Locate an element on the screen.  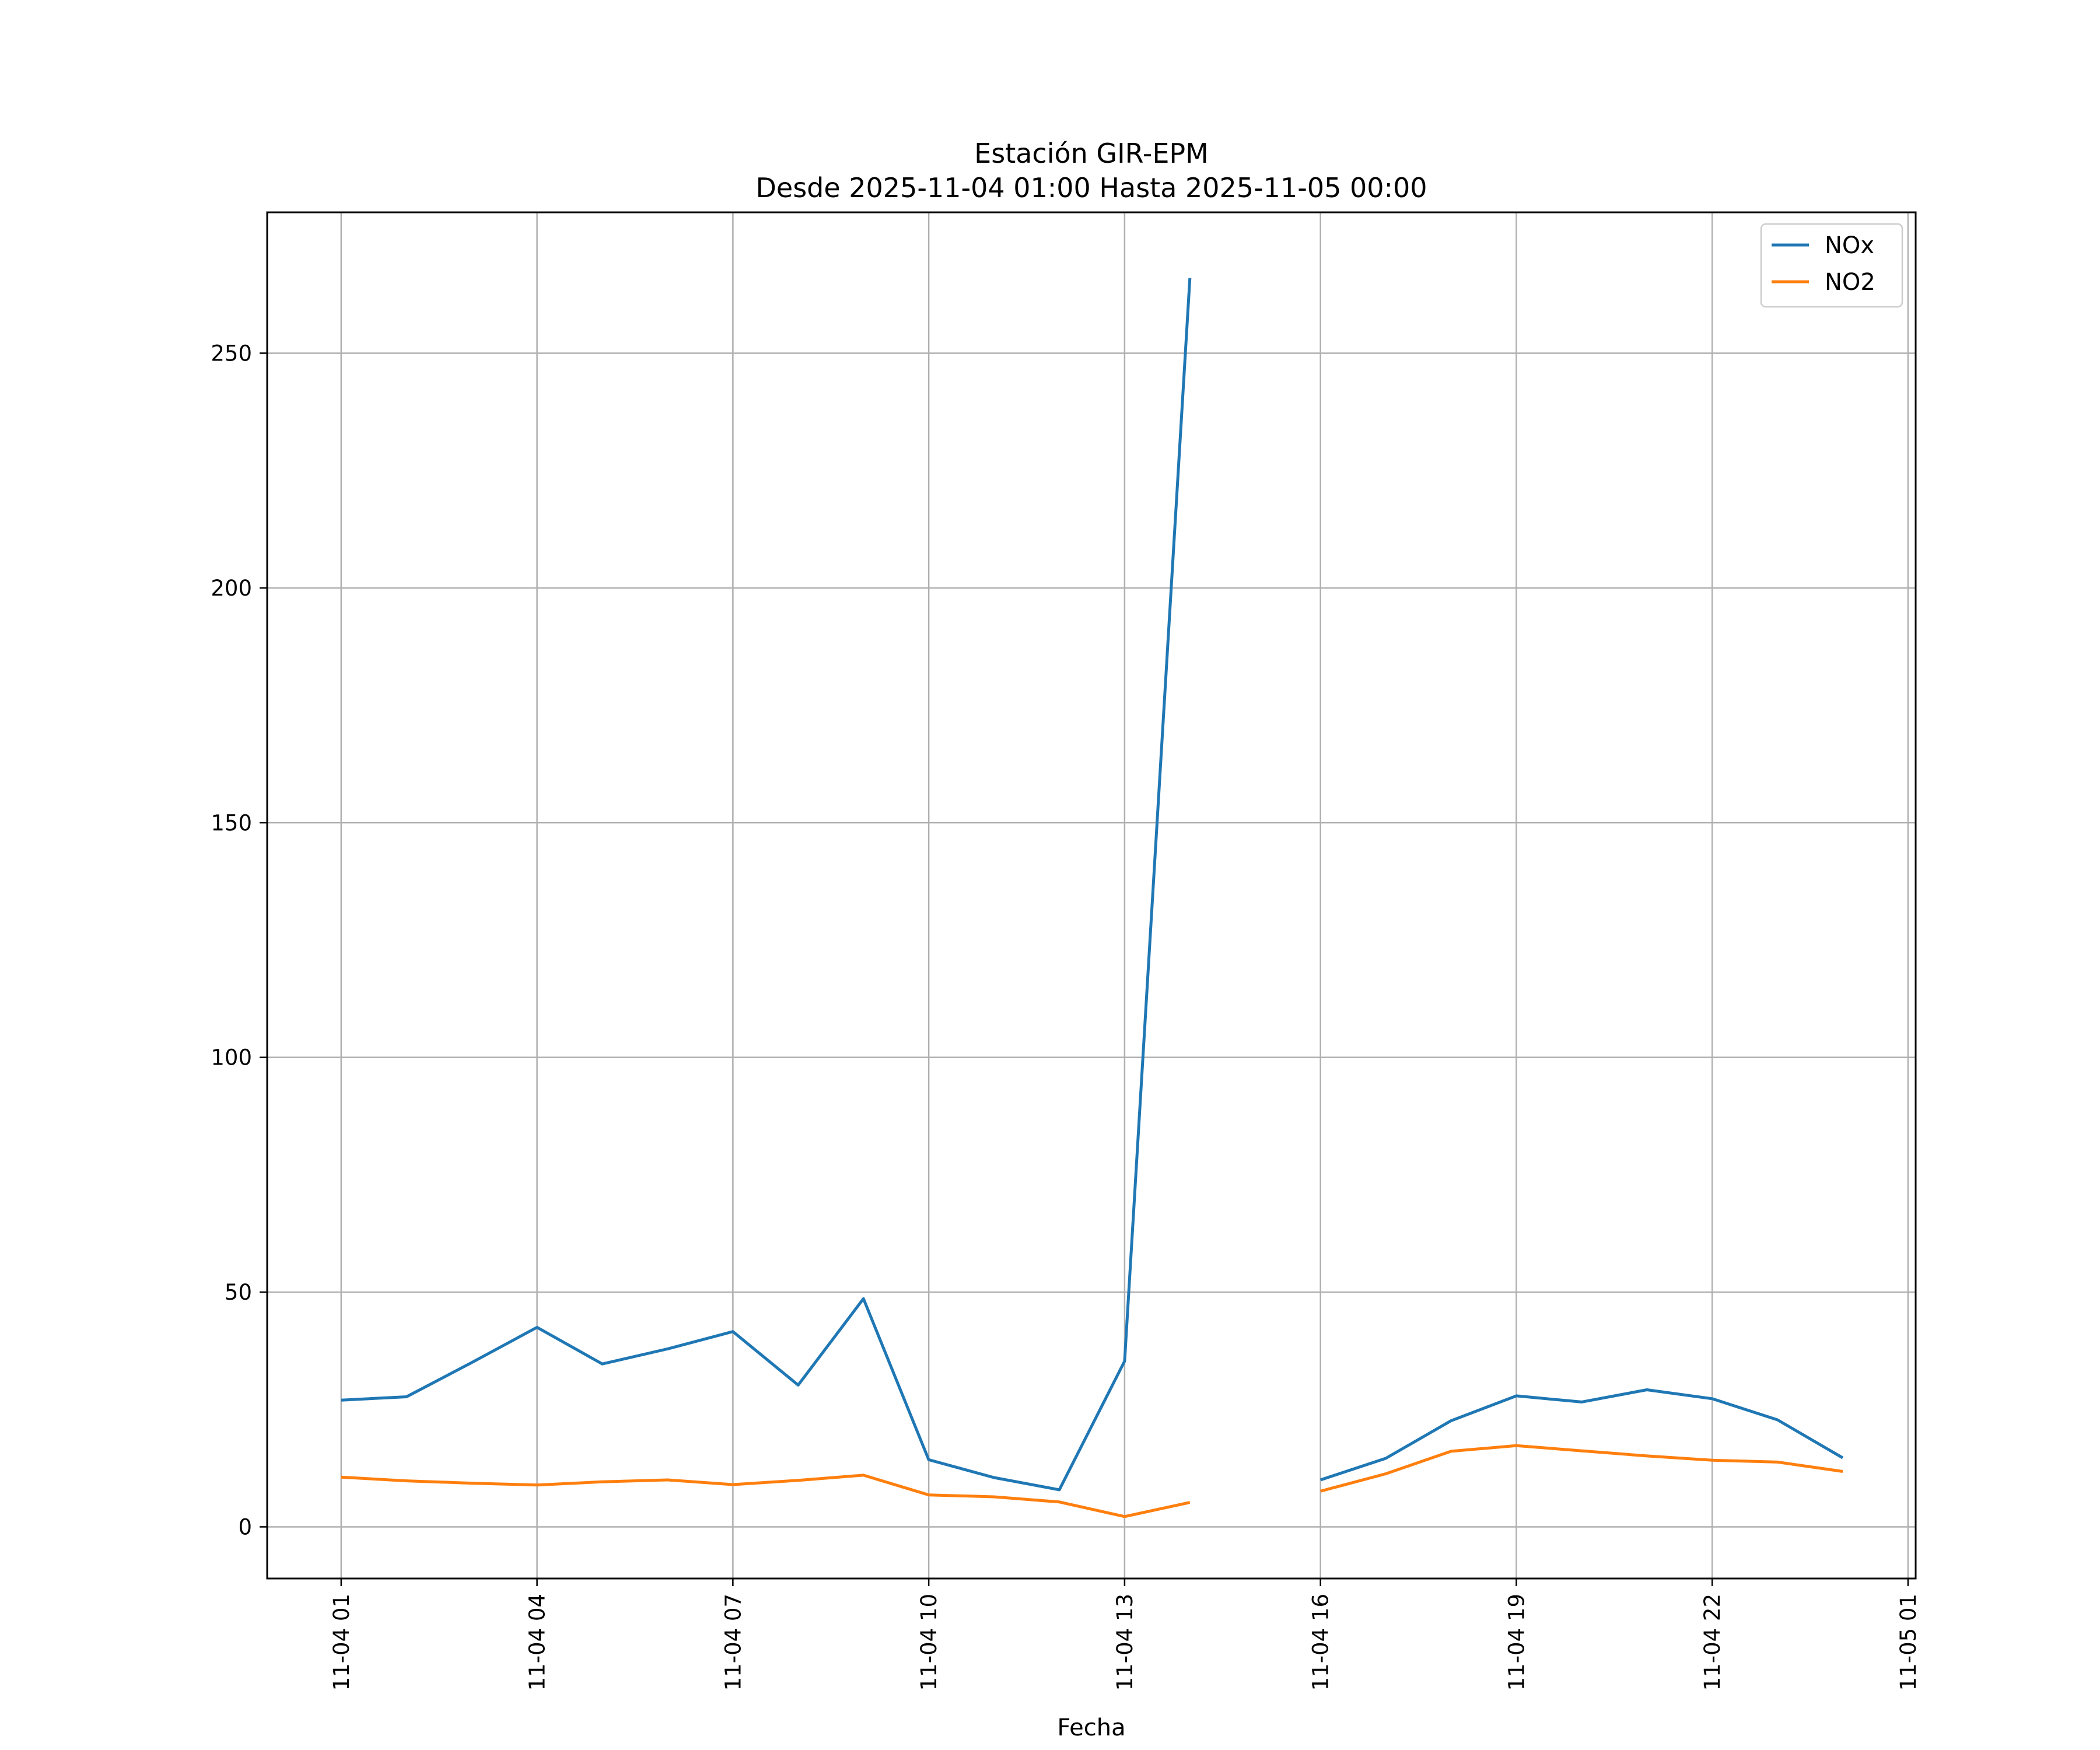
x-tick-label: 11-05 01 is located at coordinates (1908, 1642).